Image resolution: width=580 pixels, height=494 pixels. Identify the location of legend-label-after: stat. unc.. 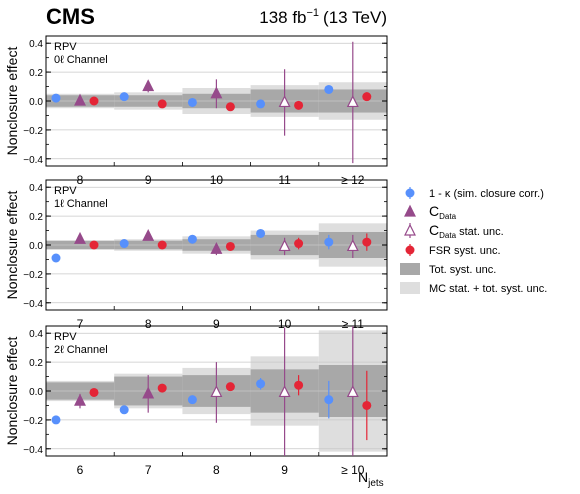
(480, 232).